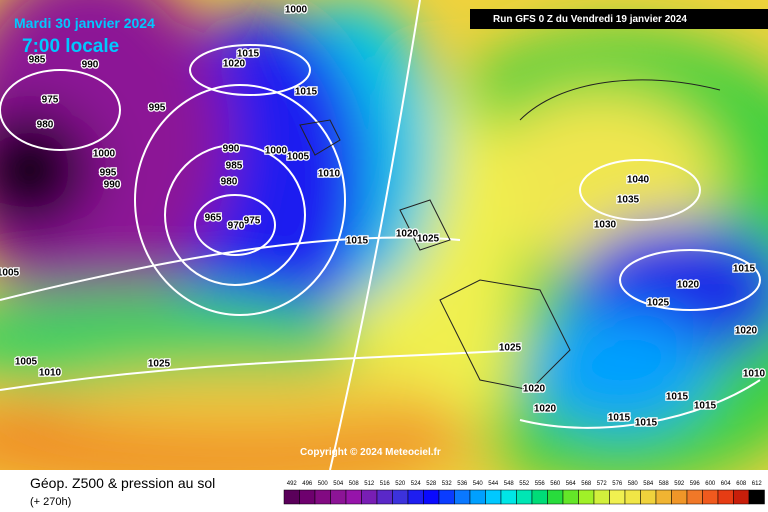  What do you see at coordinates (726, 484) in the screenshot?
I see `scale-label: 604` at bounding box center [726, 484].